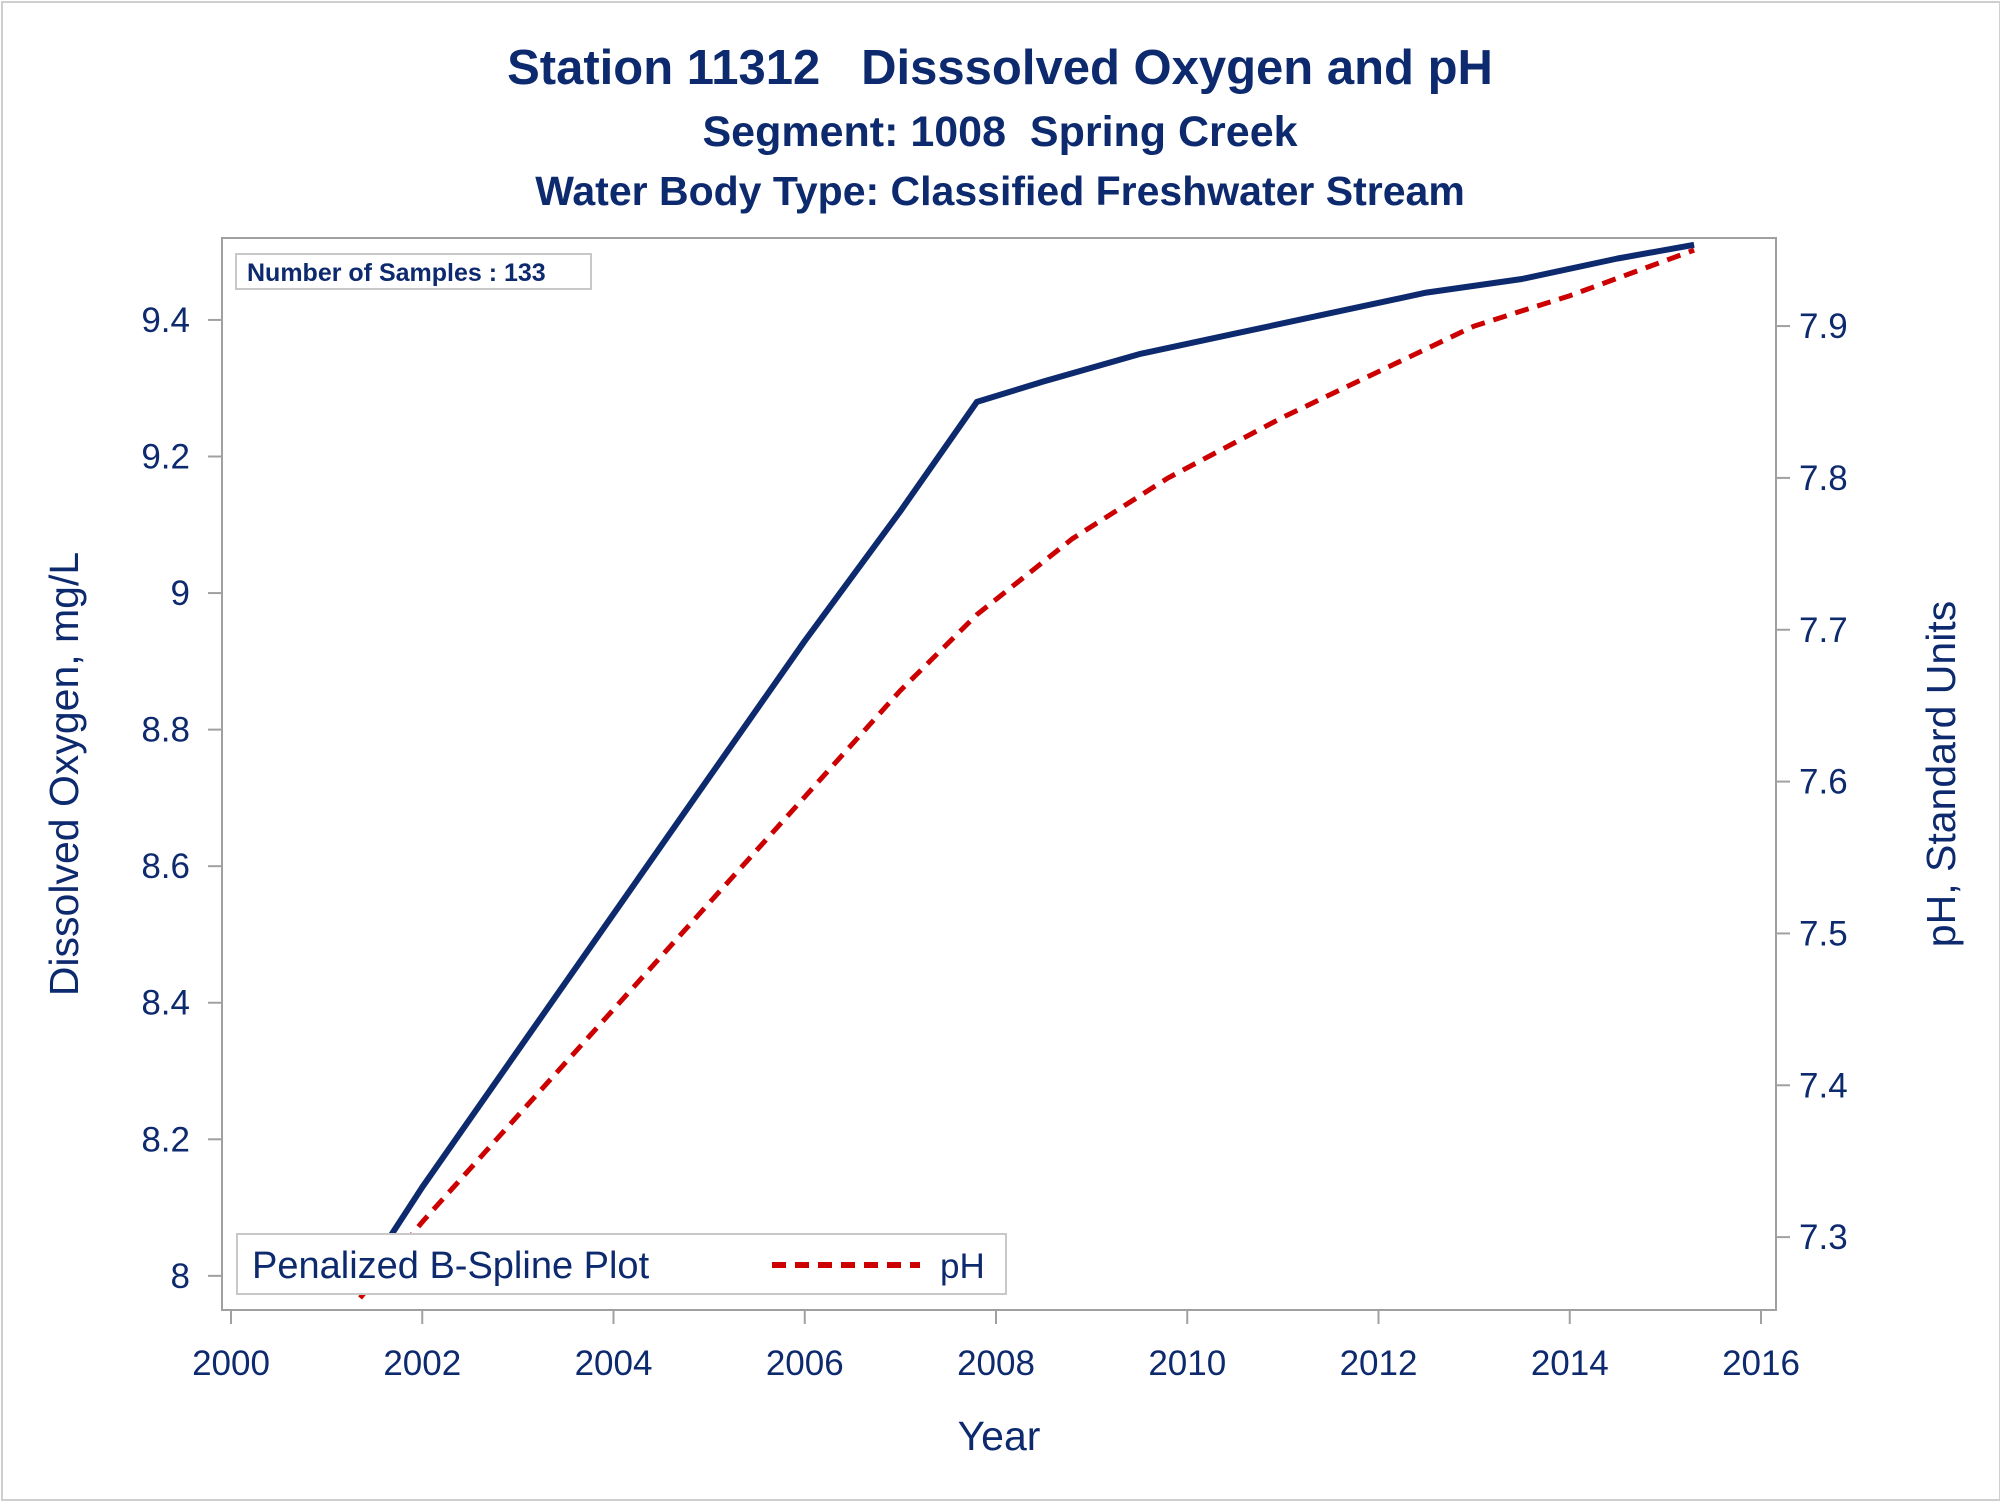 Image resolution: width=2000 pixels, height=1501 pixels. What do you see at coordinates (962, 1266) in the screenshot?
I see `legend-ph-label: pH` at bounding box center [962, 1266].